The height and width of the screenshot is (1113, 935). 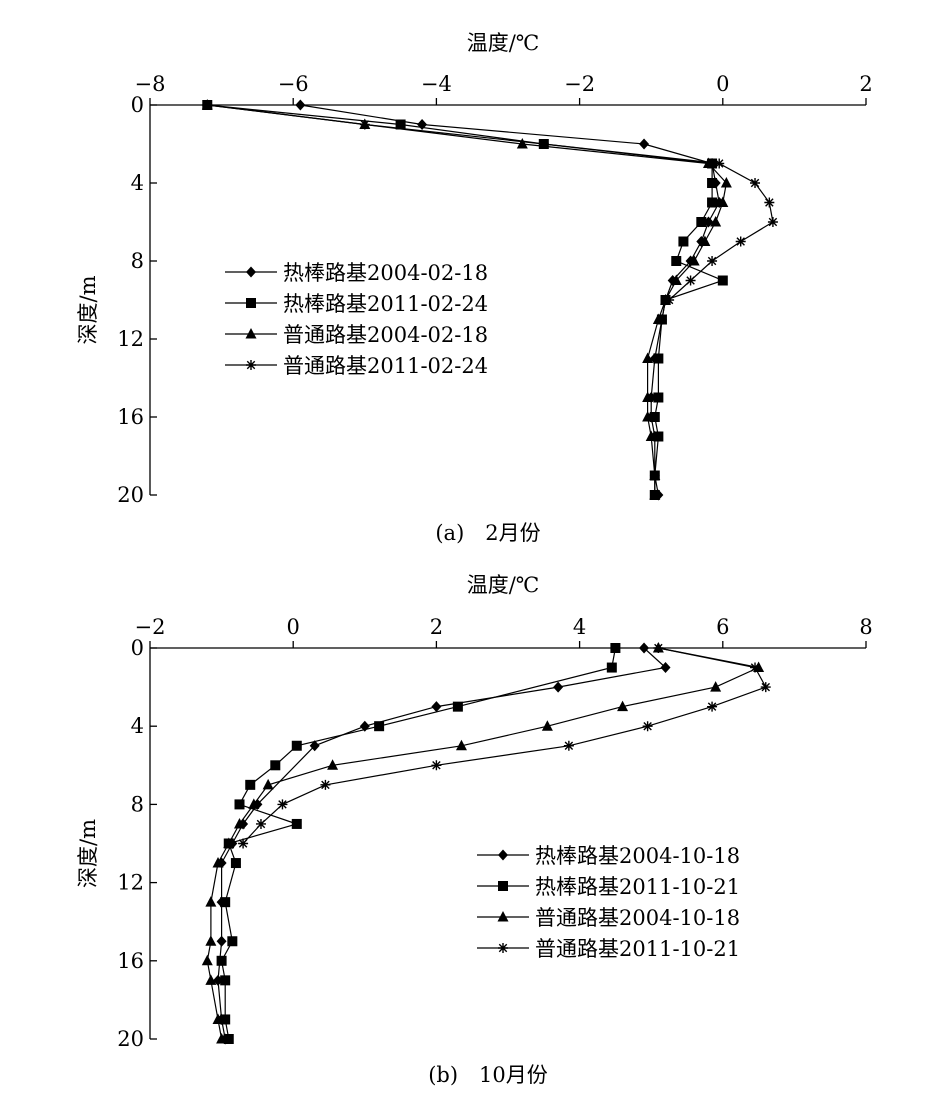 I want to click on legend-label: 热棒路基2011-10-21, so click(x=637, y=887).